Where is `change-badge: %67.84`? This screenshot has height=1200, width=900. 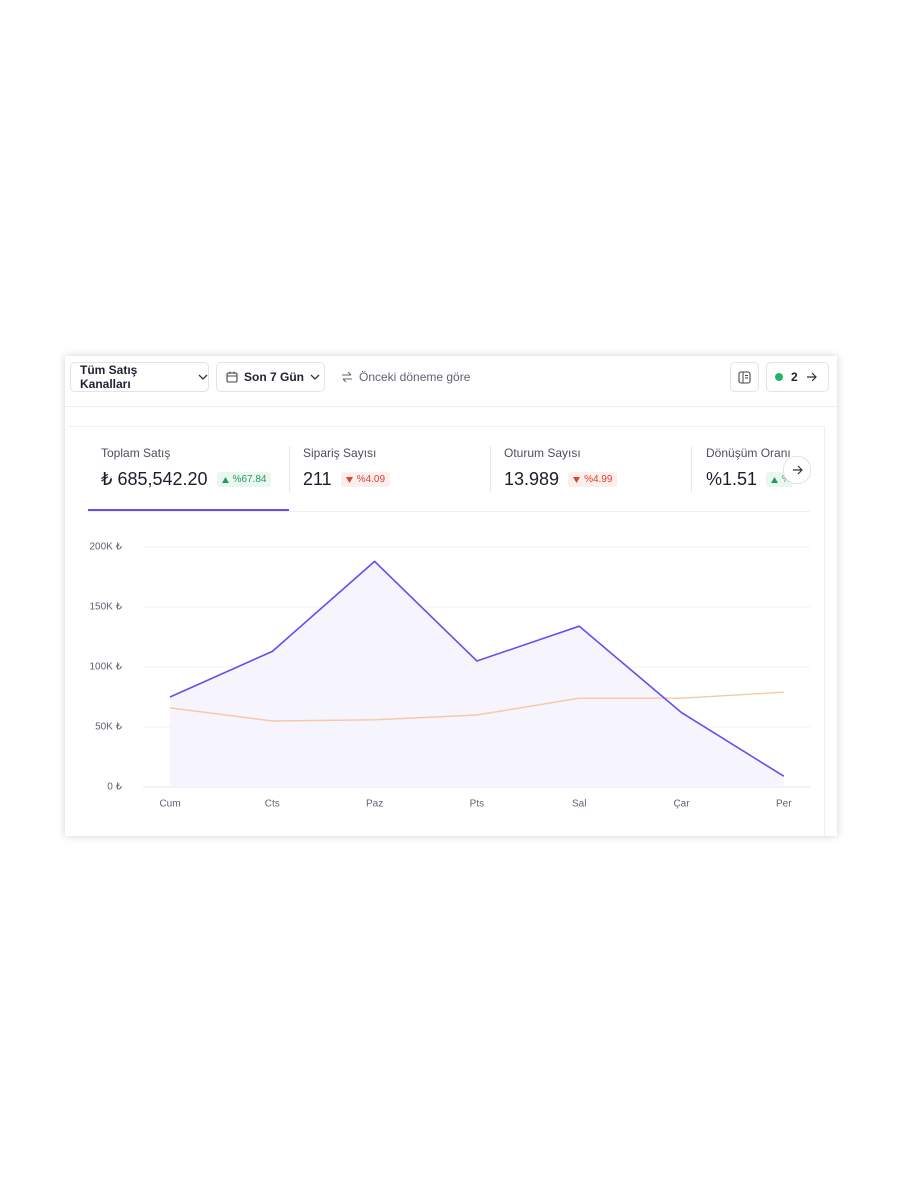 change-badge: %67.84 is located at coordinates (244, 479).